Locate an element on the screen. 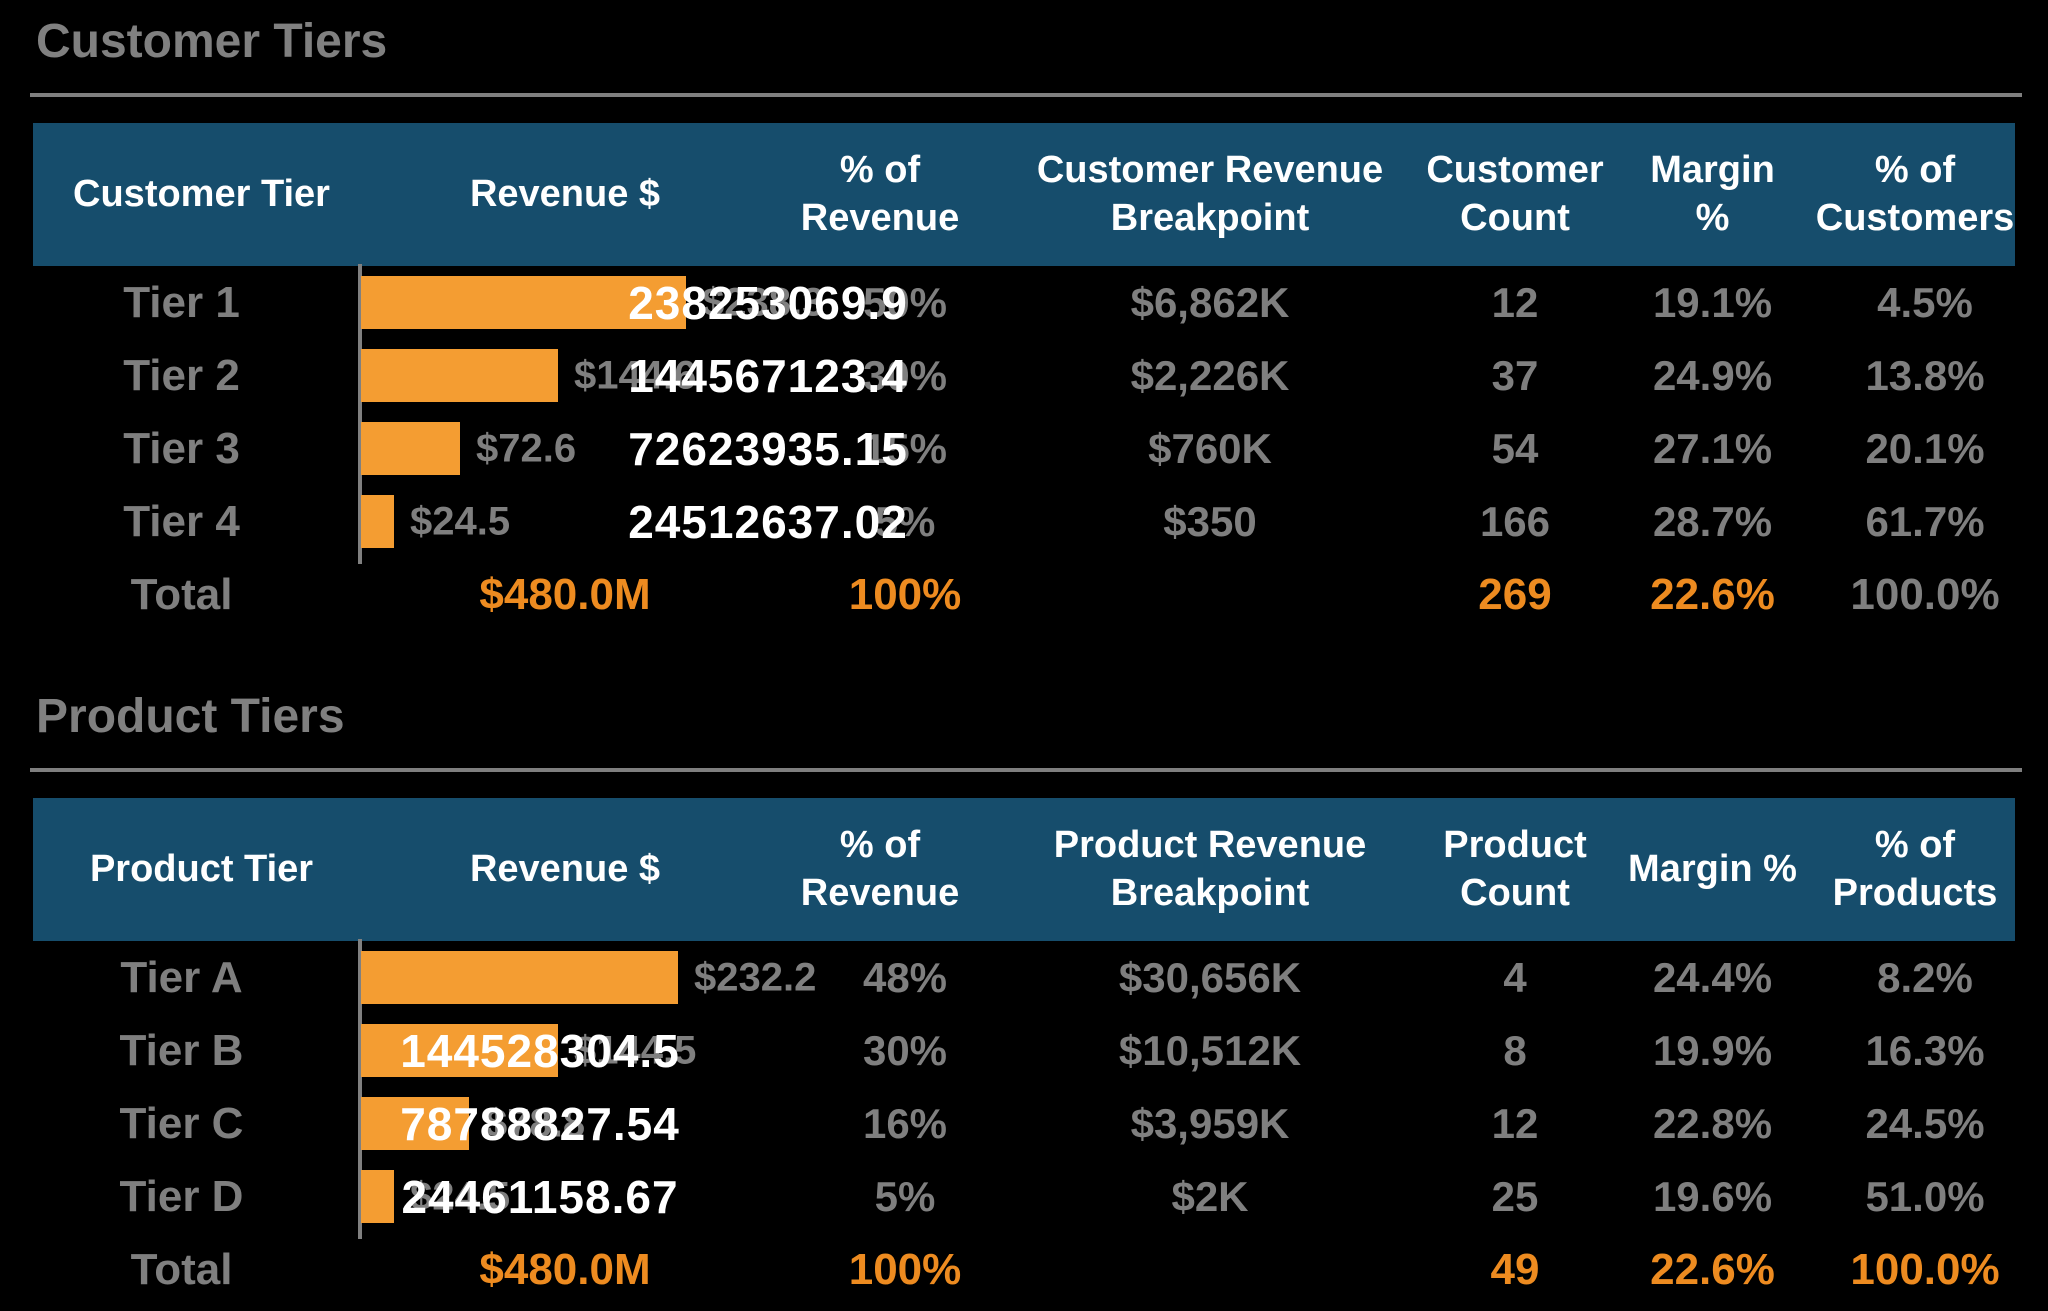 This screenshot has width=2048, height=1311. column-header-margin: Margin % is located at coordinates (1712, 868).